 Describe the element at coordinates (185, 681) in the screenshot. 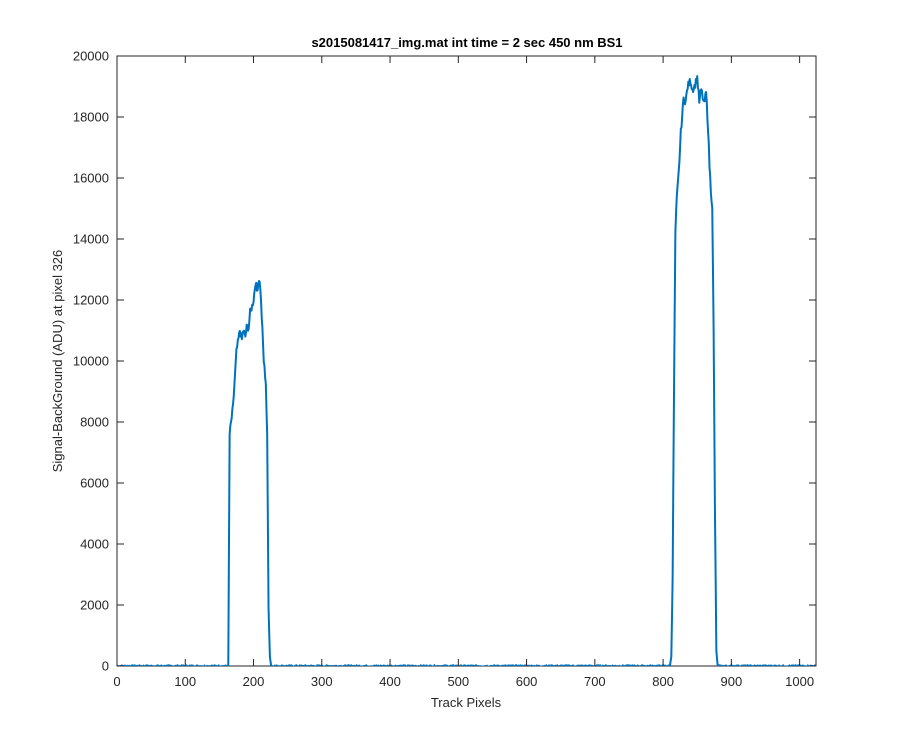

I see `x-tick-label: 100` at that location.